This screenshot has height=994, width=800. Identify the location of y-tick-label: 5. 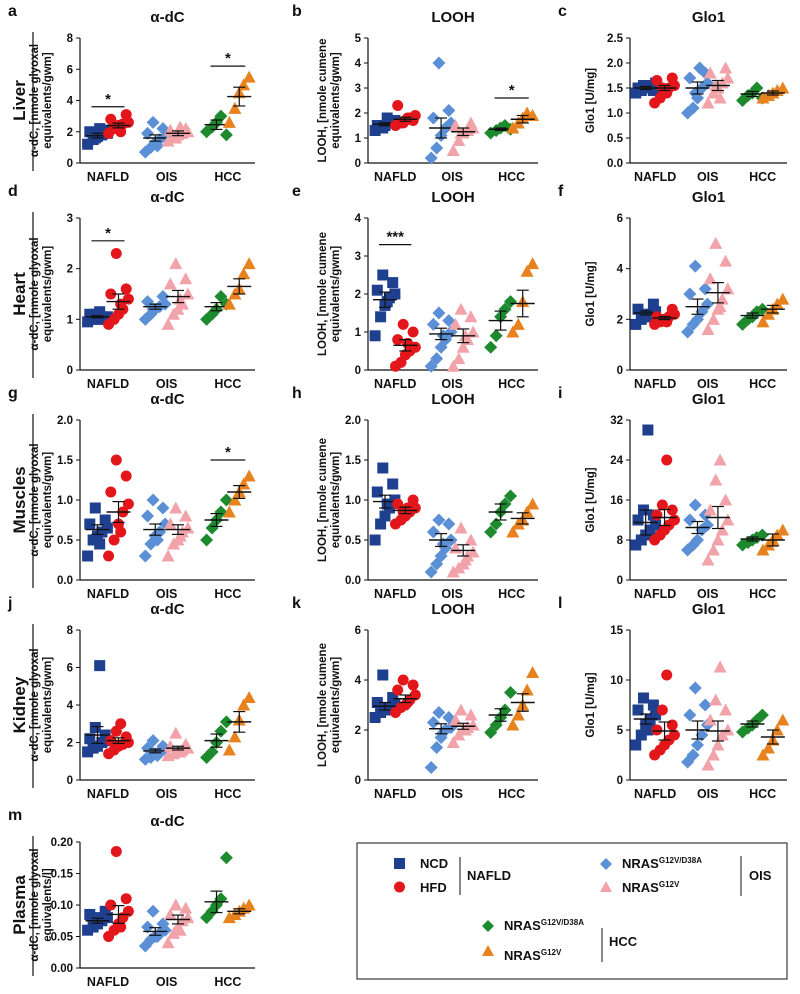
(620, 731).